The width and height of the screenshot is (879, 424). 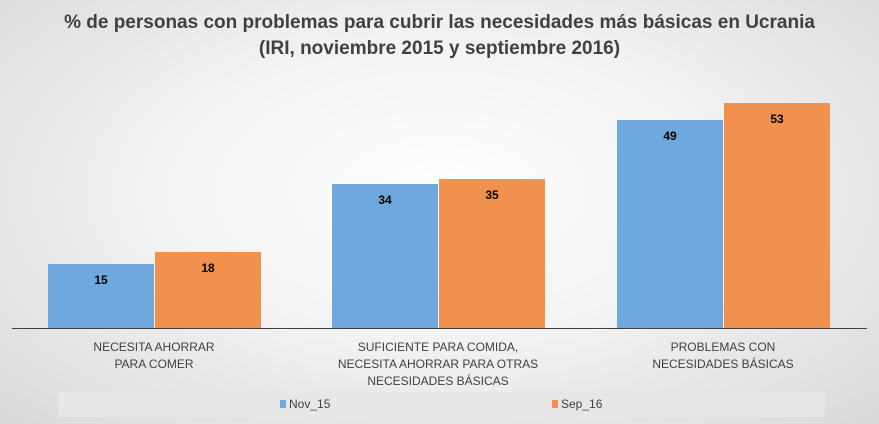 I want to click on legend-label: Nov_15, so click(x=310, y=404).